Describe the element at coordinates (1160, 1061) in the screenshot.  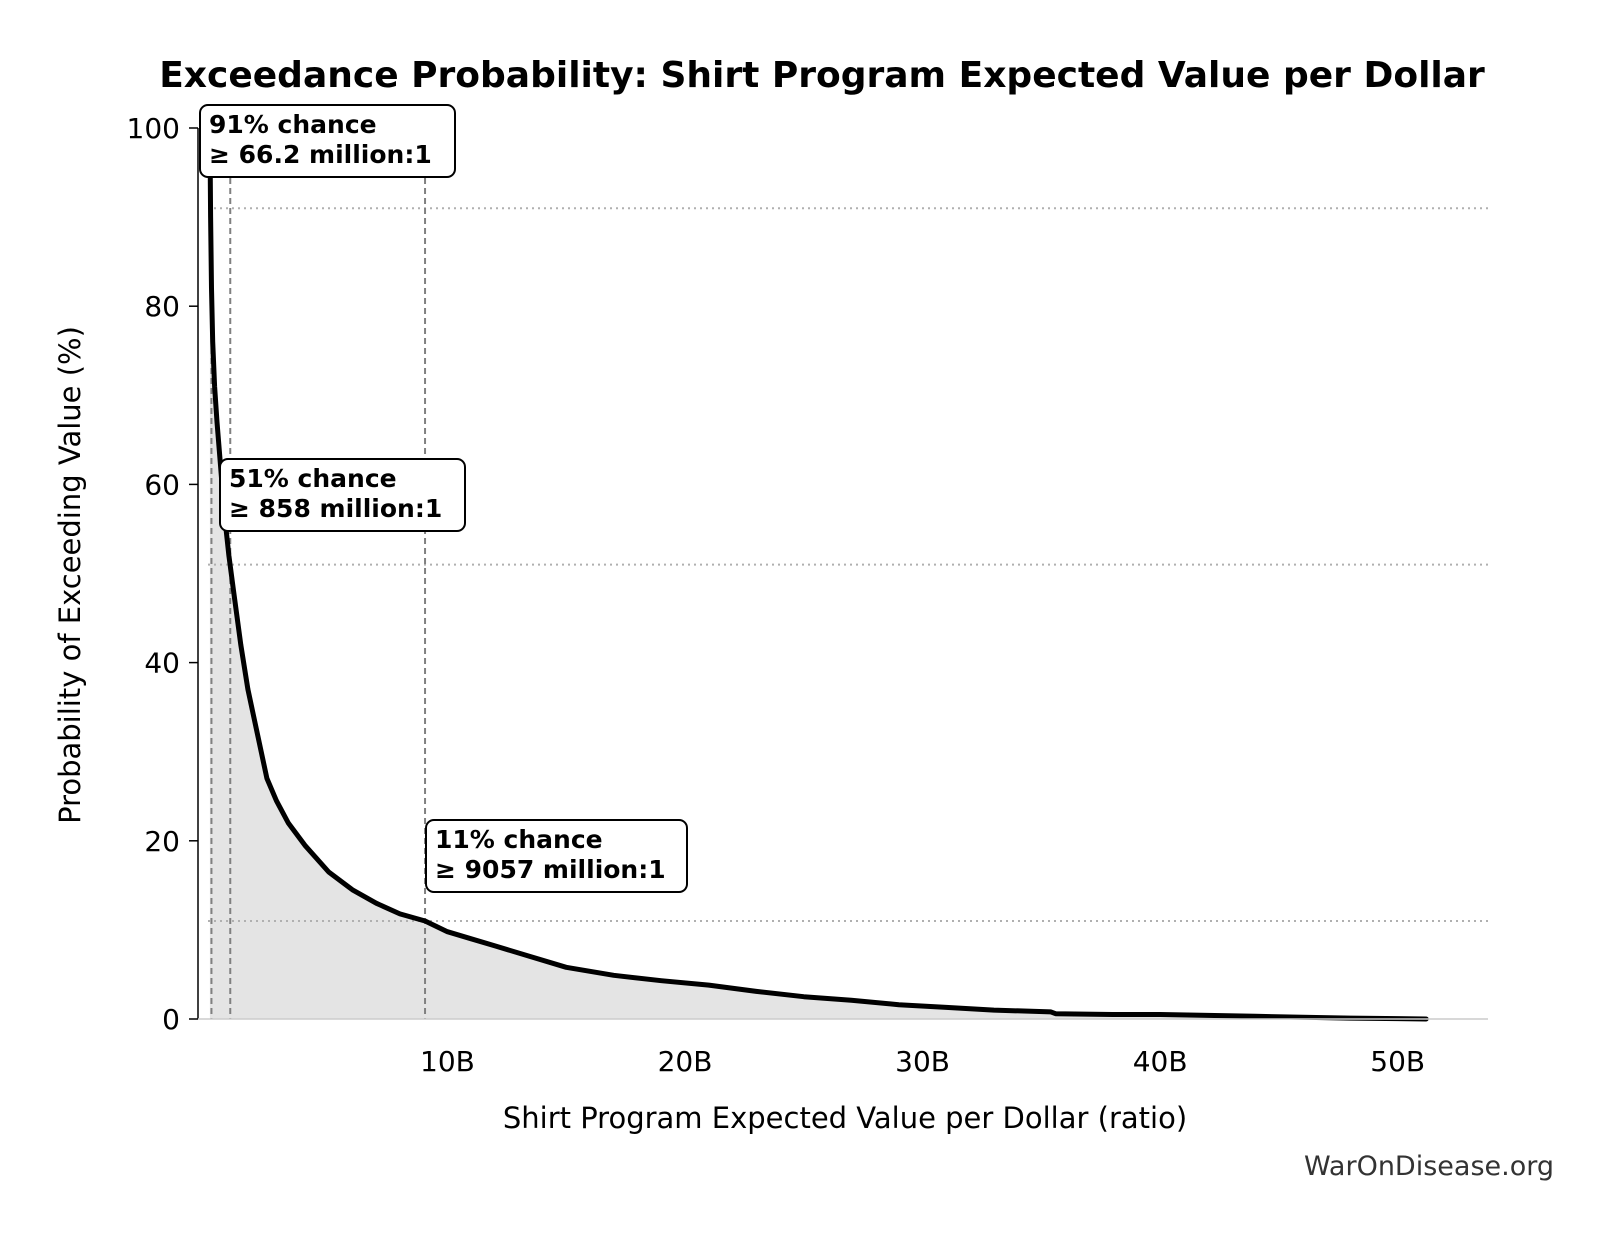
I see `x-tick-label: 40B` at that location.